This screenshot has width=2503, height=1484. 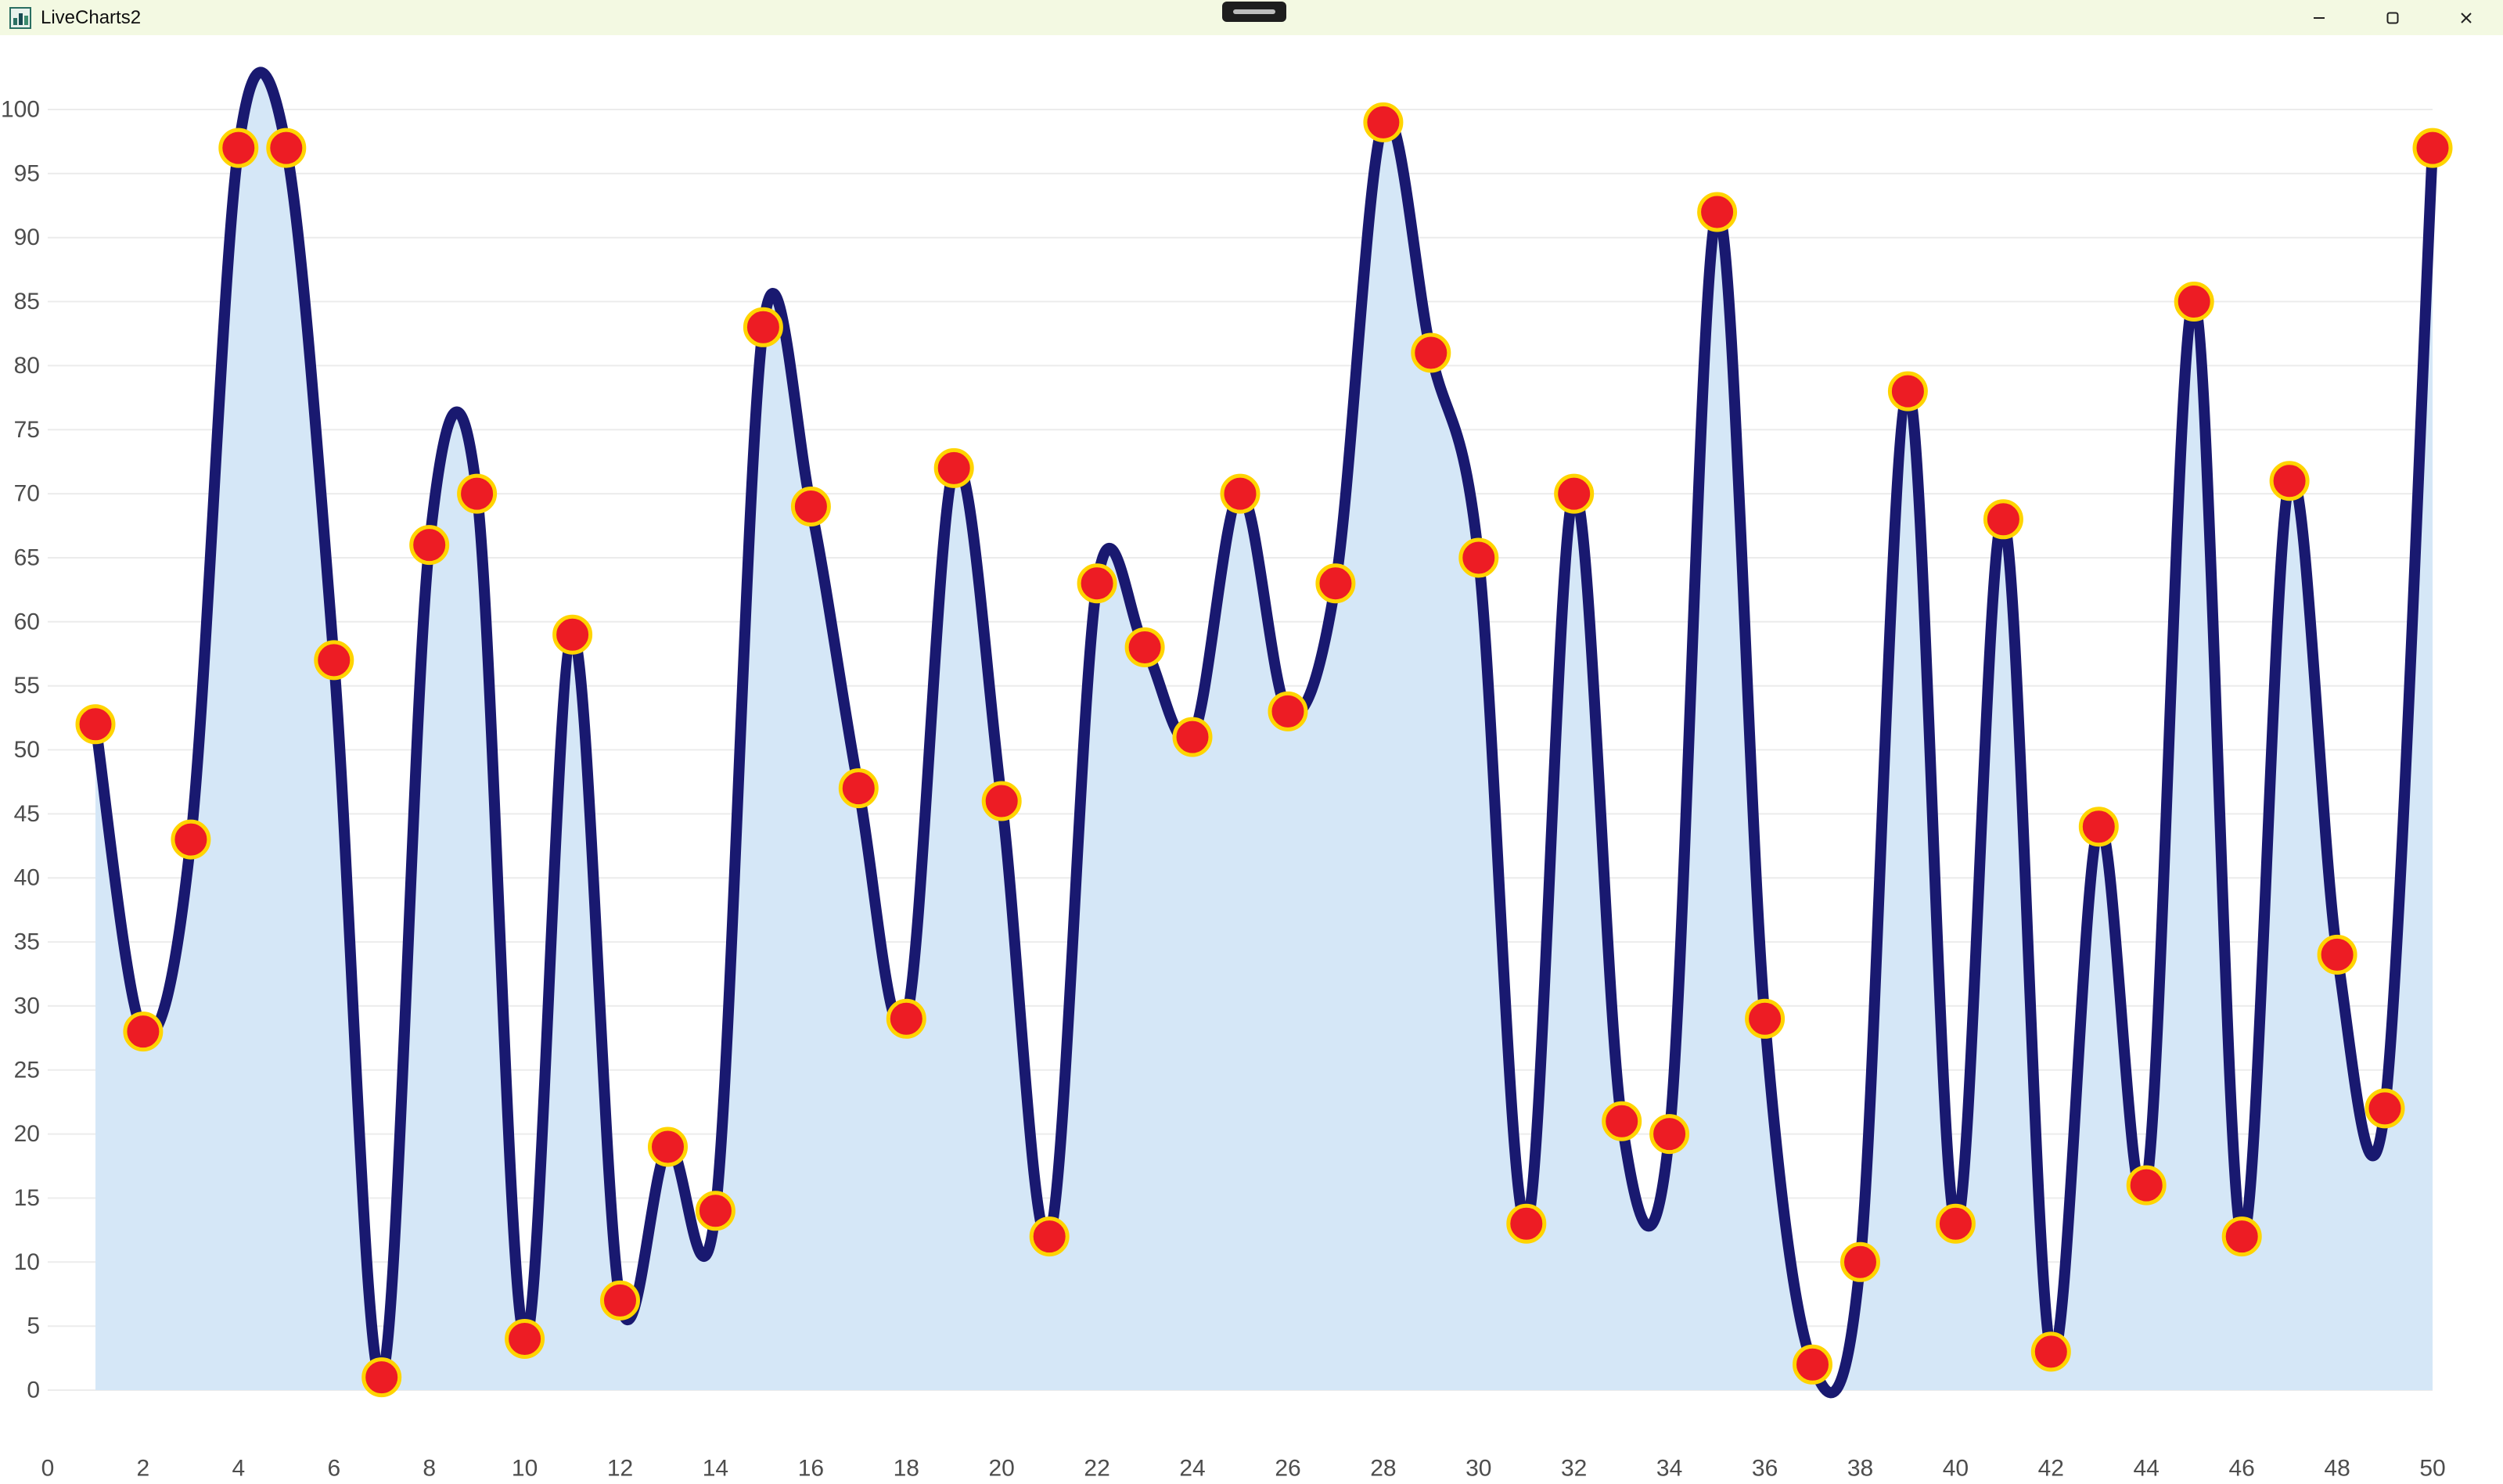 What do you see at coordinates (763, 327) in the screenshot?
I see `data-point: 15: 83` at bounding box center [763, 327].